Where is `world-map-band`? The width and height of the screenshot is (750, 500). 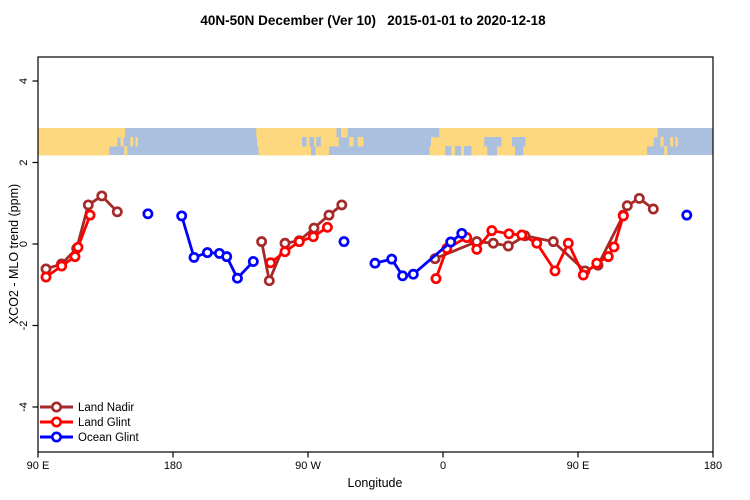 world-map-band is located at coordinates (375, 142).